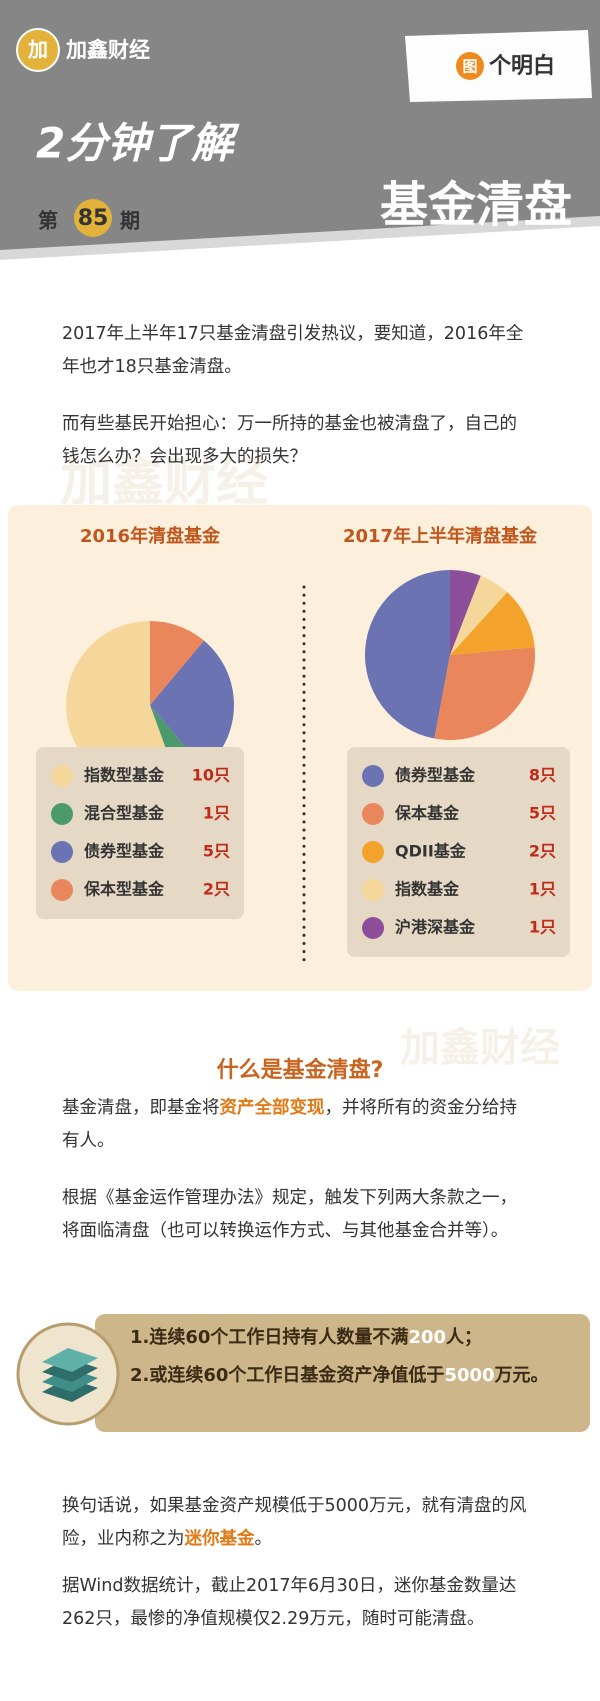 The height and width of the screenshot is (1701, 600). Describe the element at coordinates (427, 813) in the screenshot. I see `legend-label: 保本基金` at that location.